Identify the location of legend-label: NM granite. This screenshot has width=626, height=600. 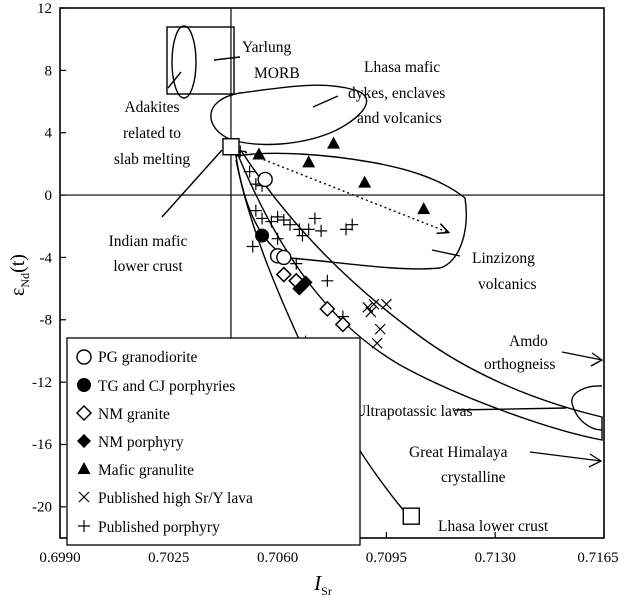
(134, 414).